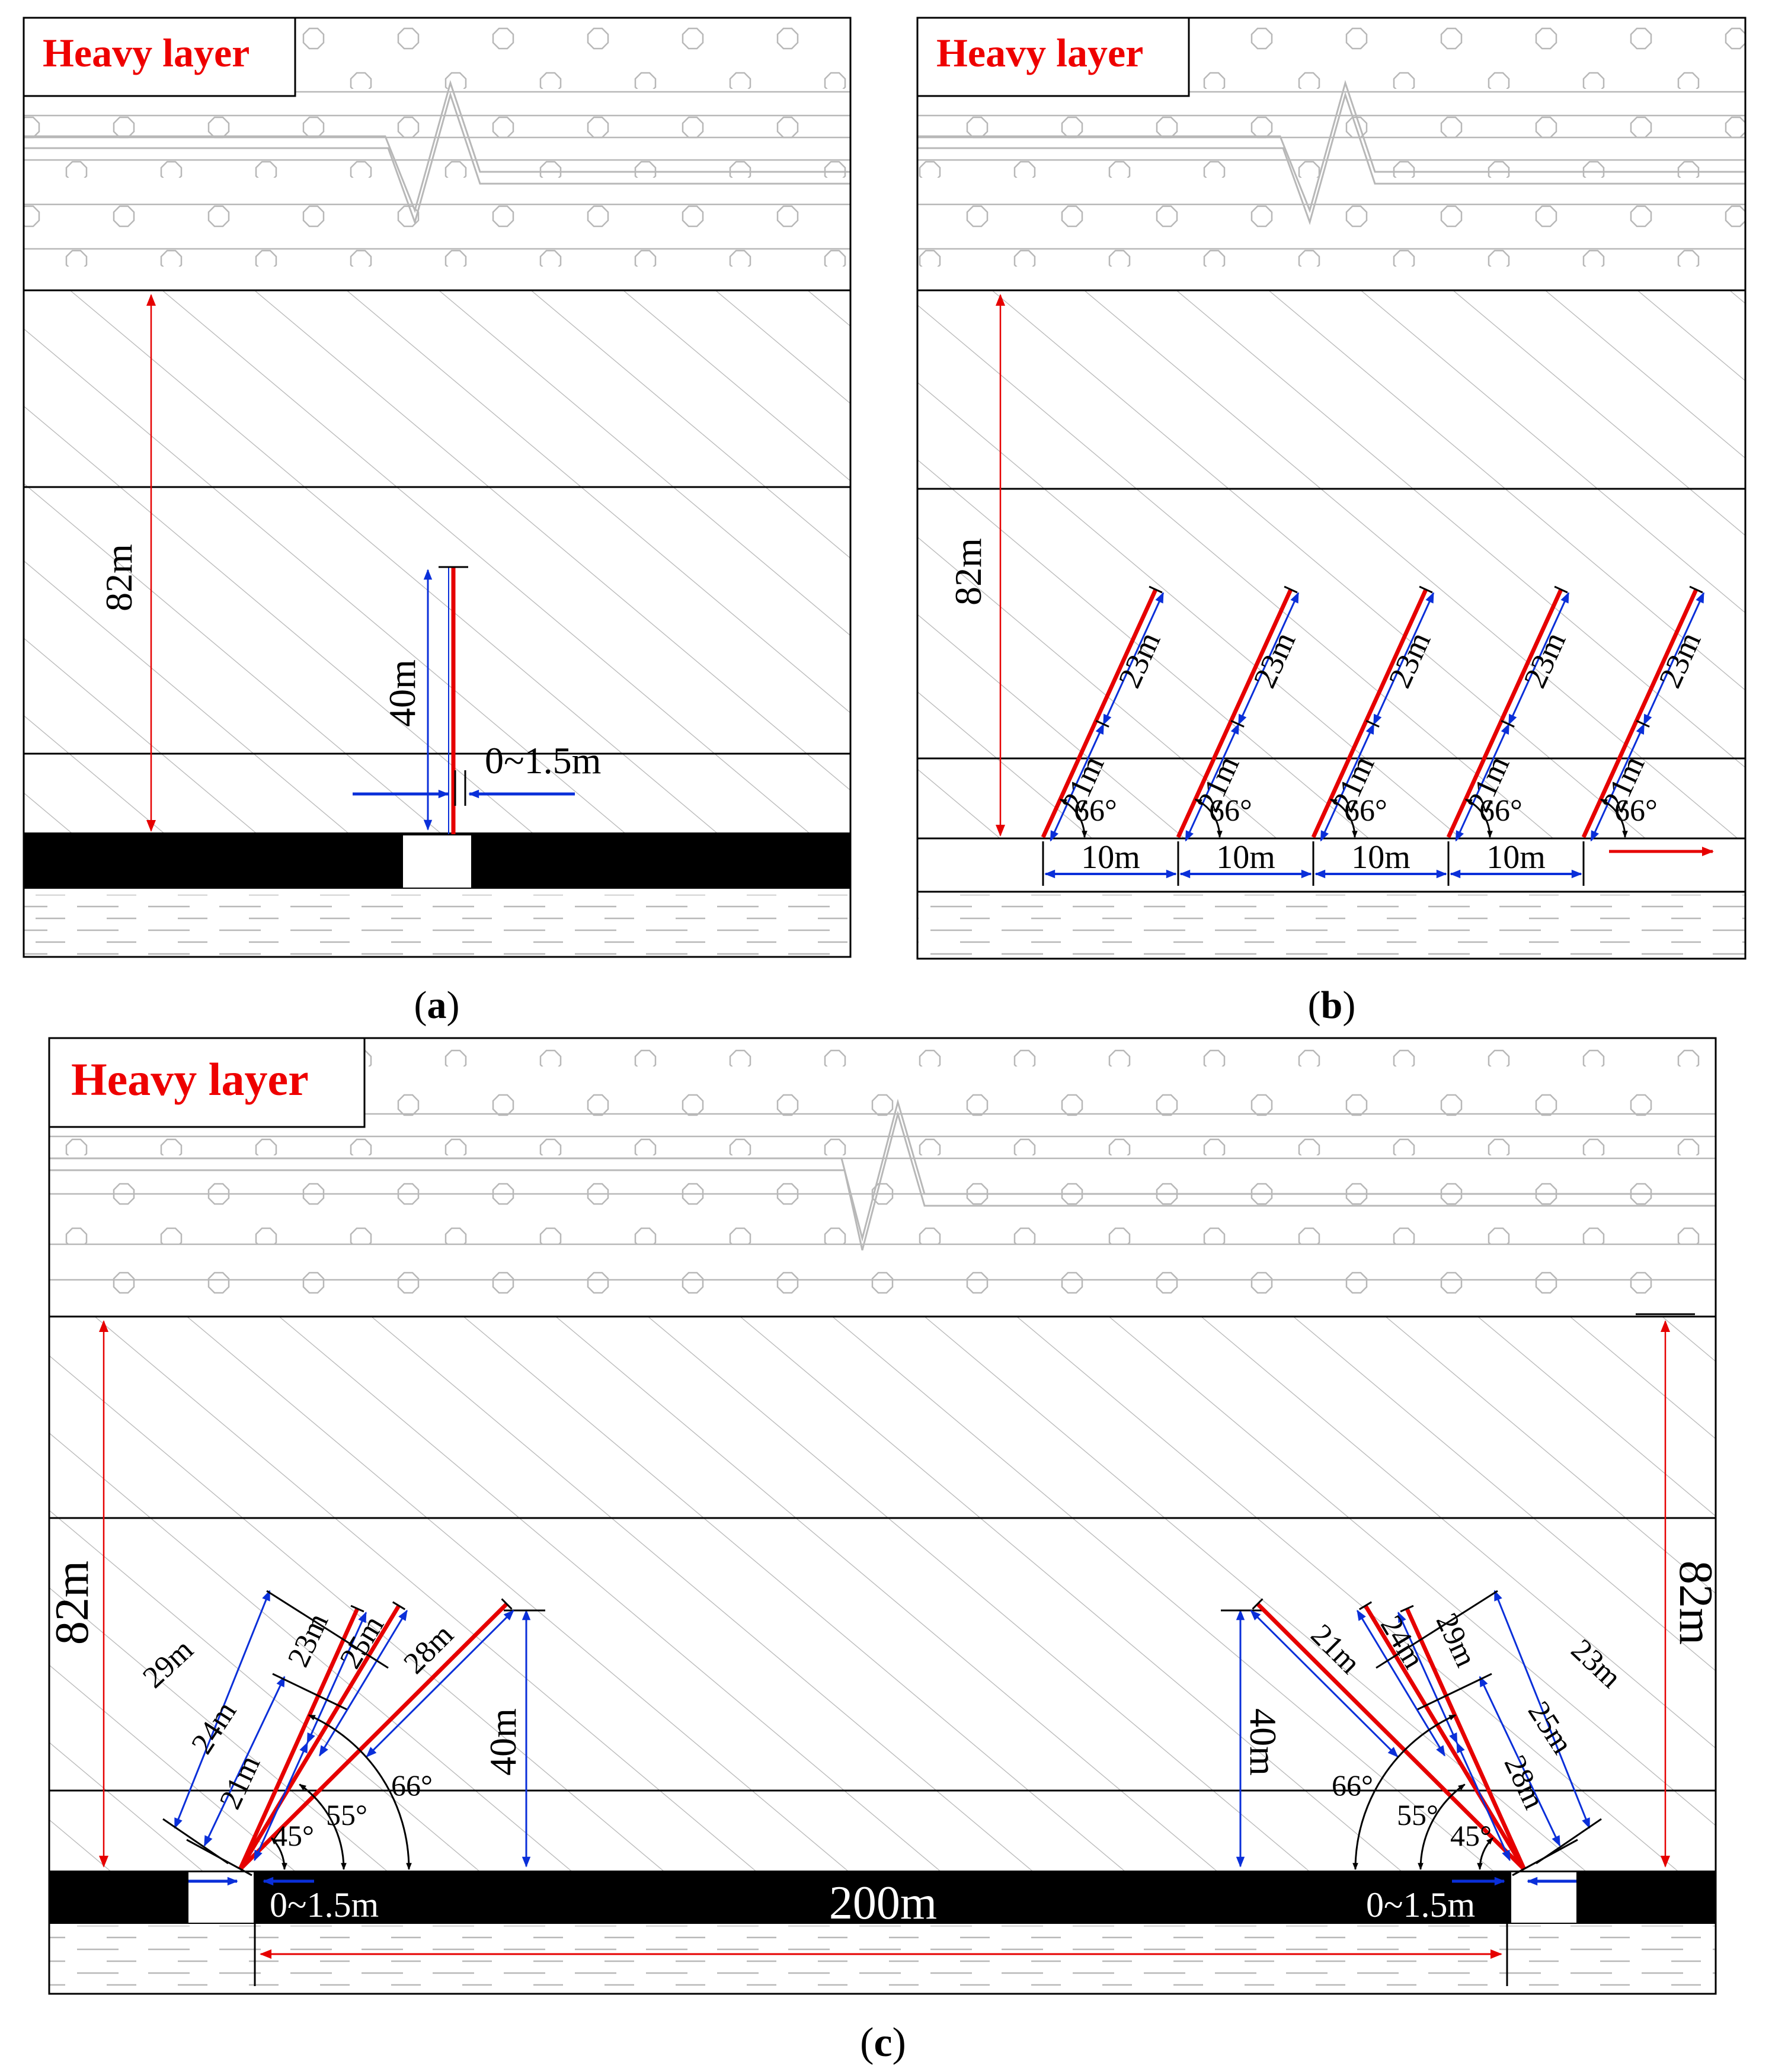 This screenshot has height=2072, width=1772. Describe the element at coordinates (882, 1960) in the screenshot. I see `panel-c-floor-stratum` at that location.